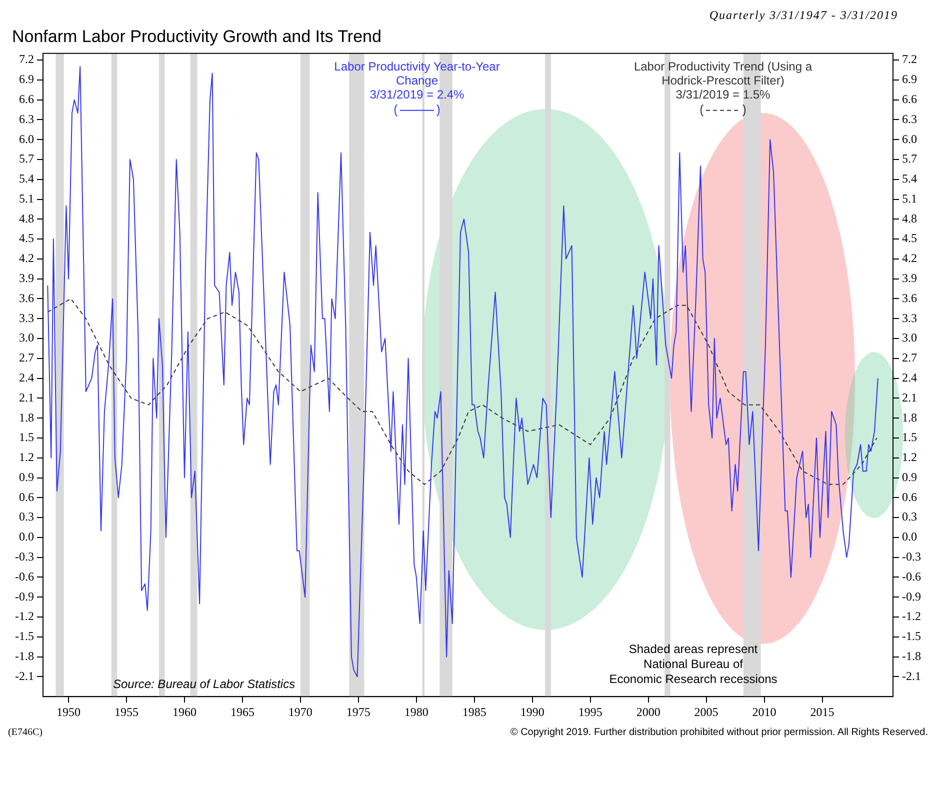 This screenshot has height=808, width=946. What do you see at coordinates (26, 238) in the screenshot?
I see `y-tick-label: 4.5` at bounding box center [26, 238].